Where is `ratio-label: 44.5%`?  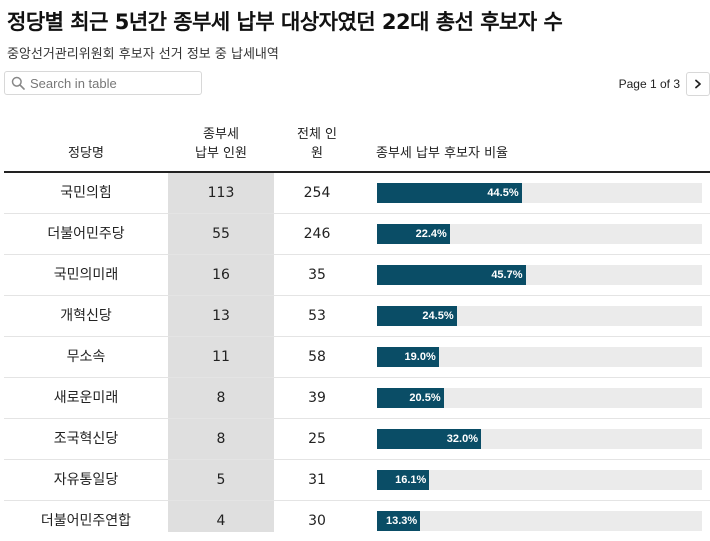
ratio-label: 44.5% is located at coordinates (503, 193).